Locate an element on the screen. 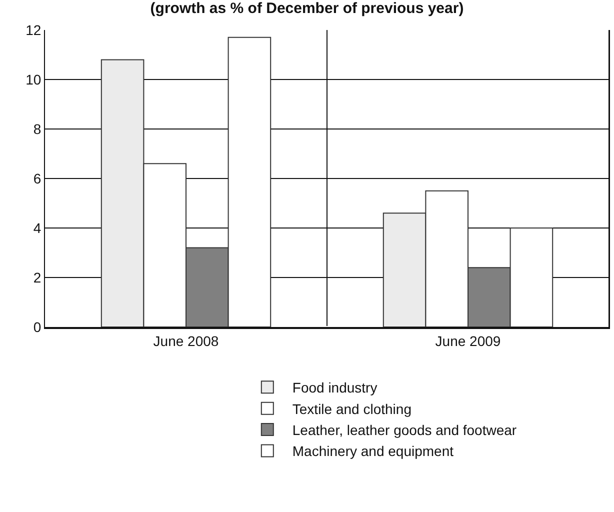 This screenshot has height=512, width=614. legend-label: Leather, leather goods and footwear is located at coordinates (404, 430).